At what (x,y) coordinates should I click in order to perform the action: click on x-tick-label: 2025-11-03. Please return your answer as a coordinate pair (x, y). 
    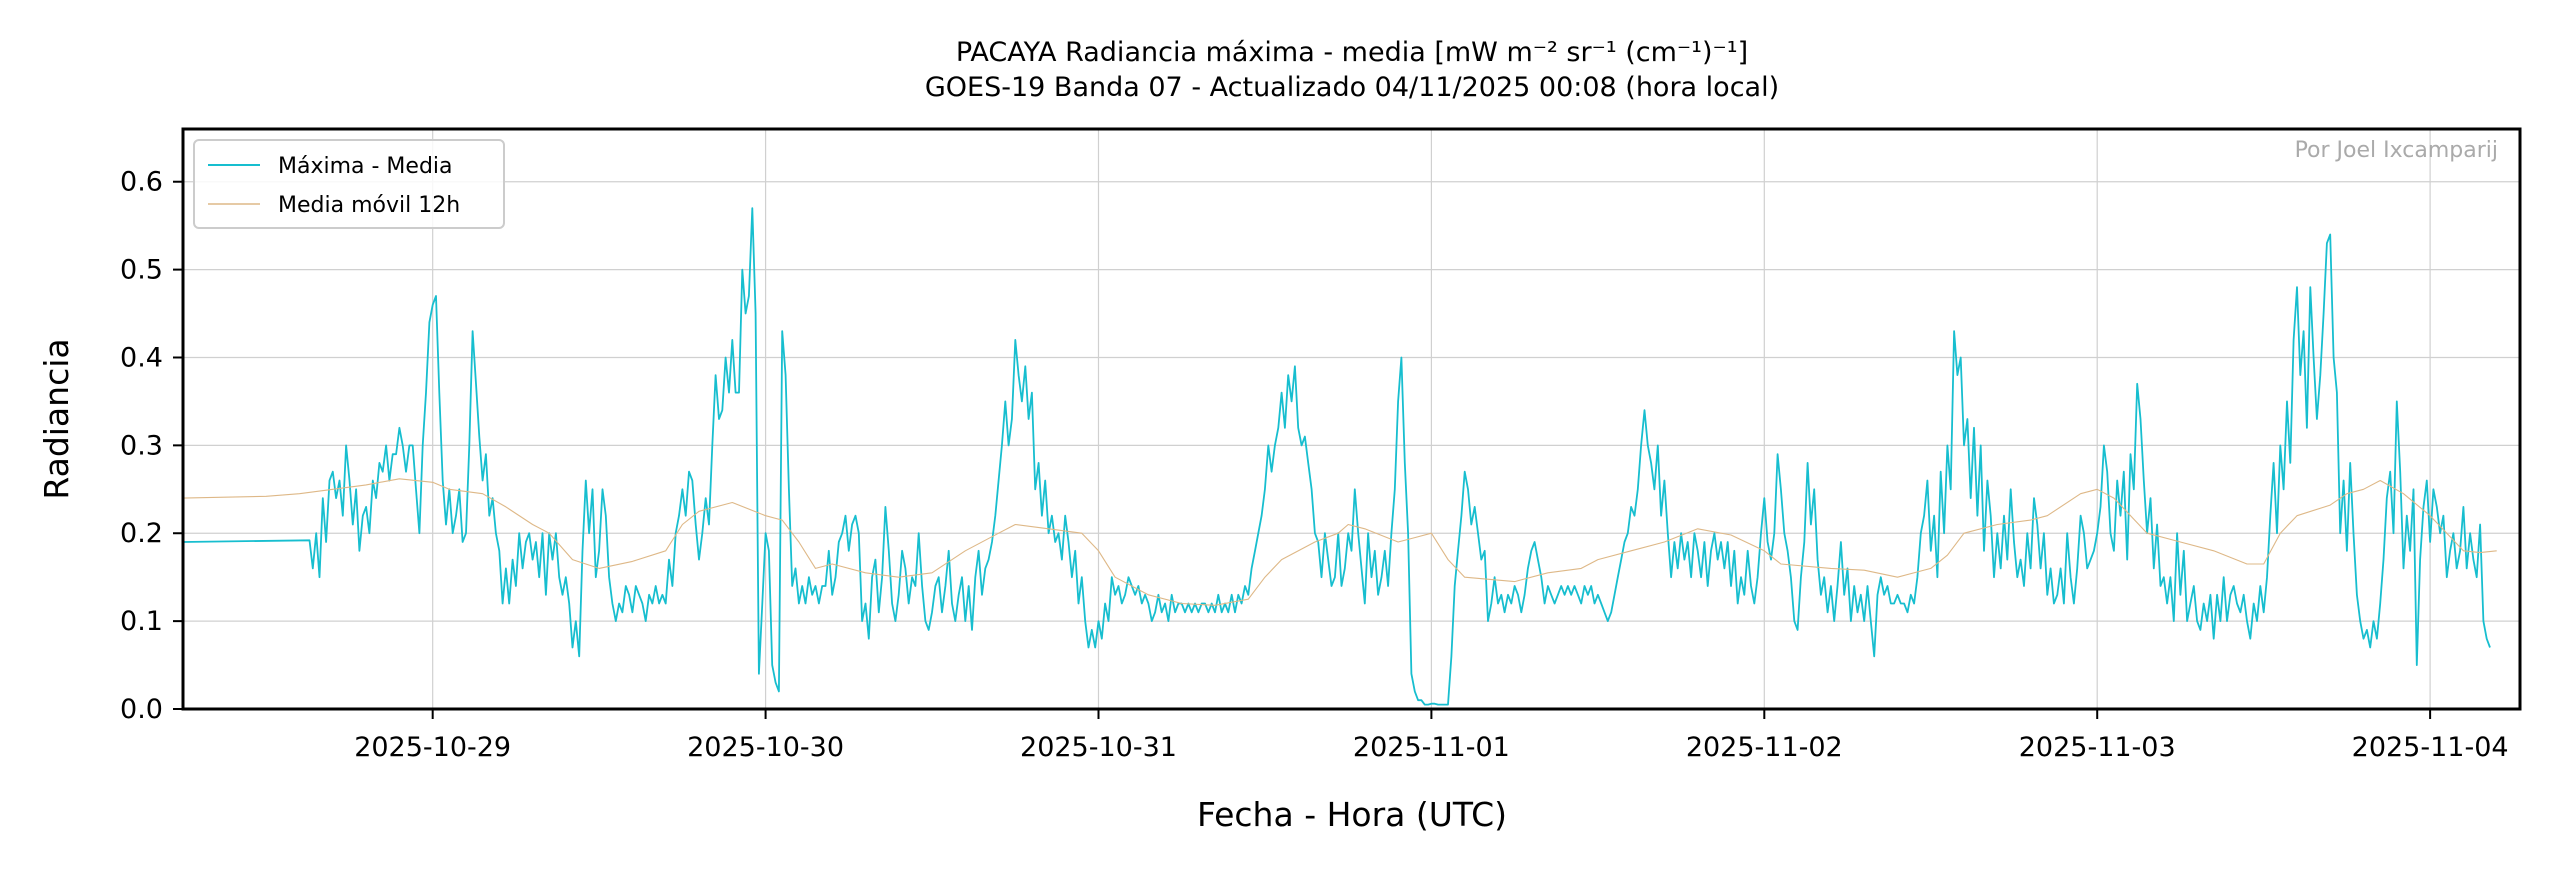
    Looking at the image, I should click on (2097, 747).